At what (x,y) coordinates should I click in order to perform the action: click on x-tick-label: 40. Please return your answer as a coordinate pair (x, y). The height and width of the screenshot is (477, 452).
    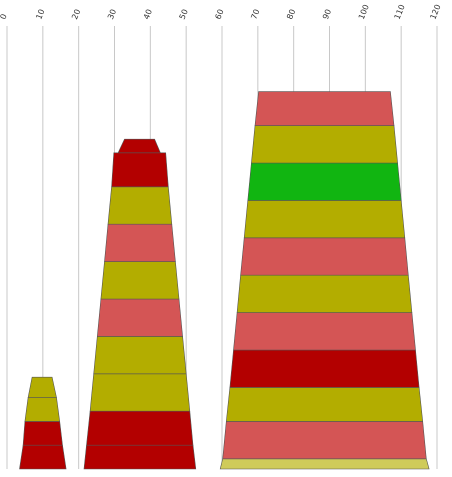
    Looking at the image, I should click on (148, 14).